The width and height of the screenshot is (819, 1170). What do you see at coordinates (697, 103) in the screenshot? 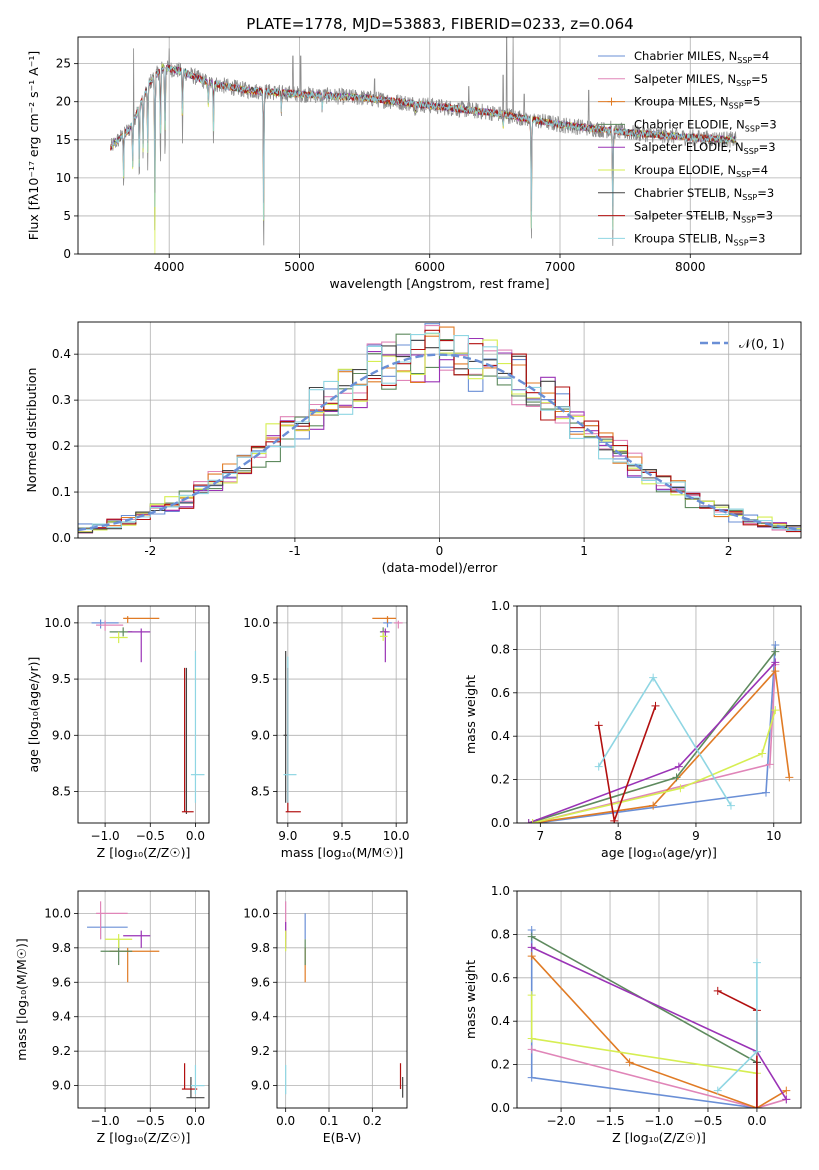
I see `legend-entry: Kroupa MILES, NSSP=5` at bounding box center [697, 103].